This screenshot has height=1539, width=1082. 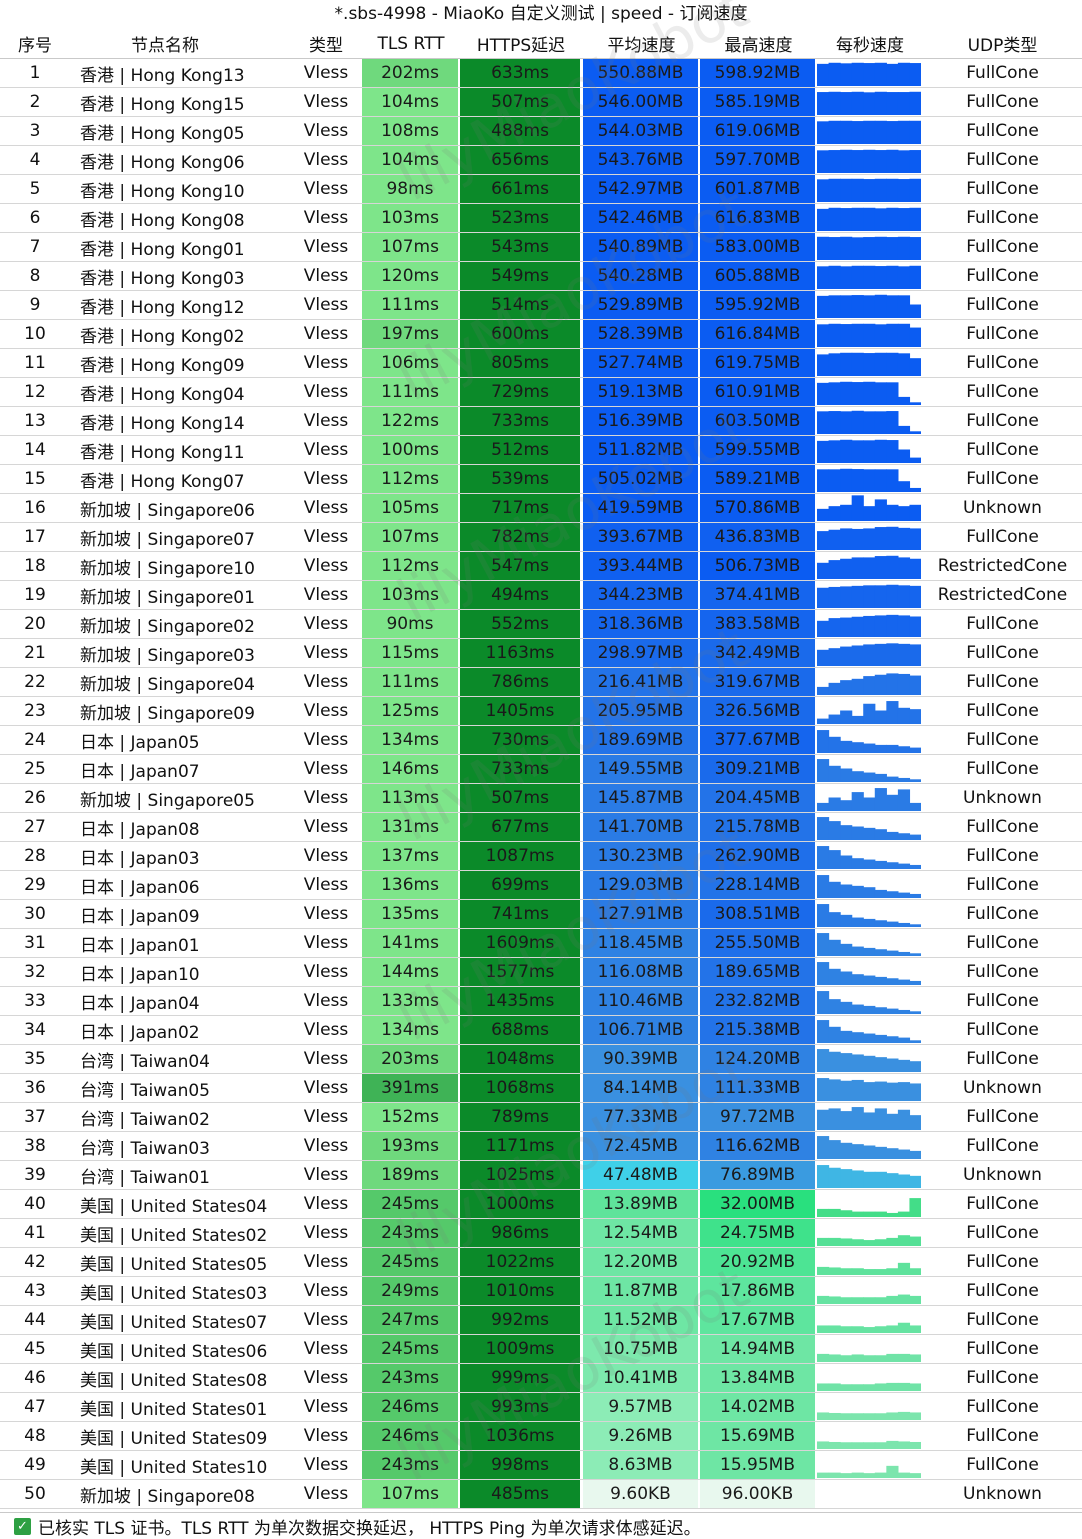 I want to click on header-https-latency: HTTPS延迟, so click(x=521, y=46).